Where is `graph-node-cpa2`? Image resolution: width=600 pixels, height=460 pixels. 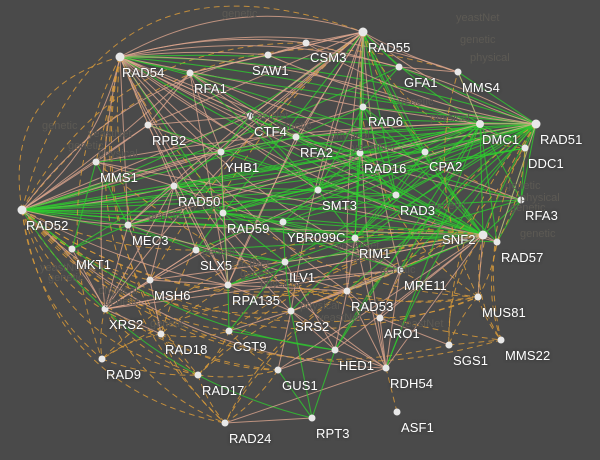
graph-node-cpa2 is located at coordinates (425, 152).